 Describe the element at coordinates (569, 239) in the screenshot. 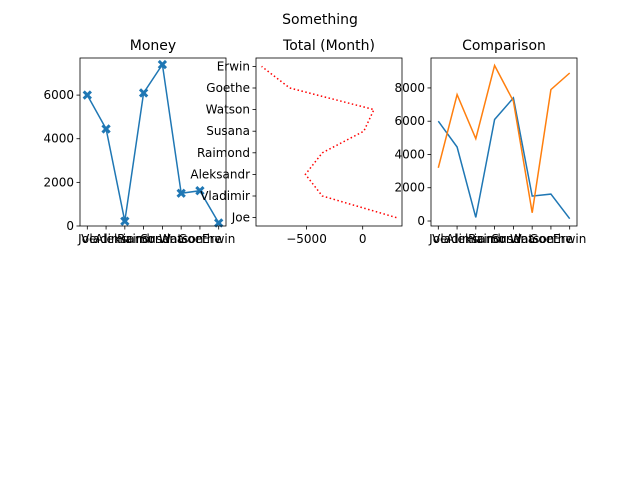

I see `comparison-xtick-label-erwin: Erwin` at that location.